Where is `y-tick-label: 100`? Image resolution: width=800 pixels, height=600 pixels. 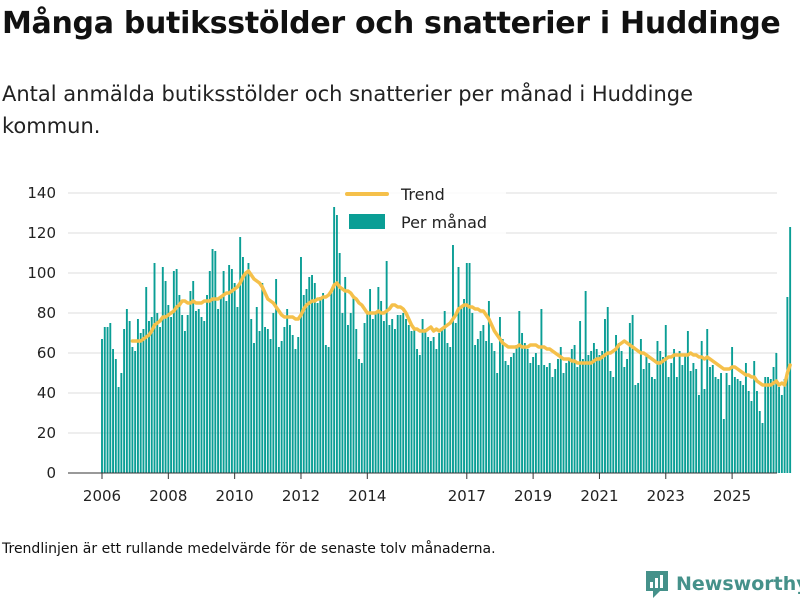 y-tick-label: 100 is located at coordinates (41, 273).